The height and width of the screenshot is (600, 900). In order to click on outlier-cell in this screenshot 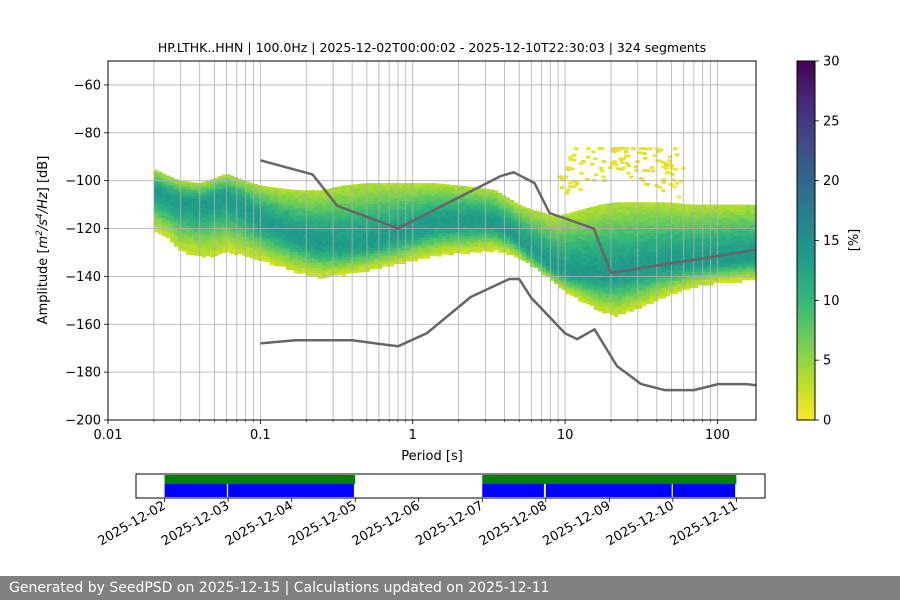, I will do `click(643, 149)`.